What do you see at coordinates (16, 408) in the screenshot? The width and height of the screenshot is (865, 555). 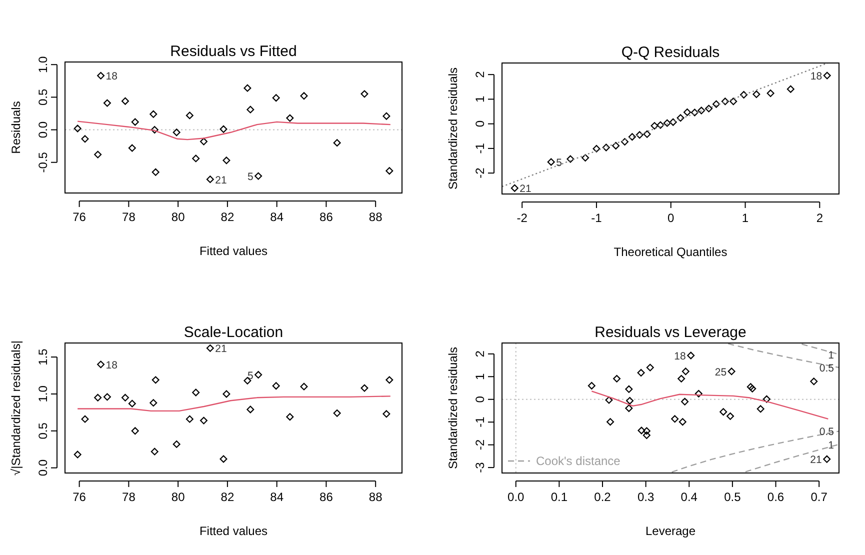 I see `y-axis-title: √|Standardized residuals|` at bounding box center [16, 408].